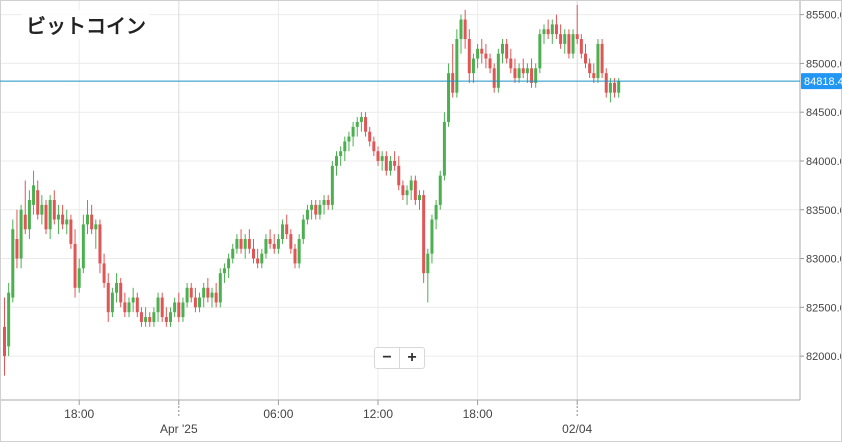 The image size is (842, 442). Describe the element at coordinates (824, 308) in the screenshot. I see `y-tick-label: 82500.0` at that location.